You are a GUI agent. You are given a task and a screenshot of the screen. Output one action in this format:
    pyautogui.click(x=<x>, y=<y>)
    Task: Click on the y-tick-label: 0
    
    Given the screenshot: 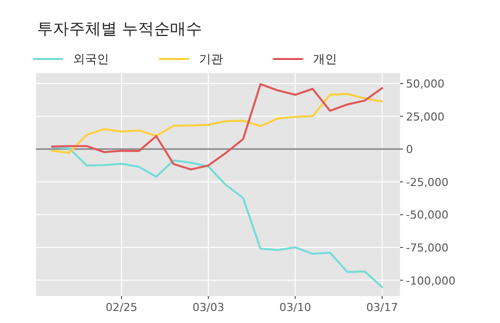 What is the action you would take?
    pyautogui.click(x=409, y=149)
    